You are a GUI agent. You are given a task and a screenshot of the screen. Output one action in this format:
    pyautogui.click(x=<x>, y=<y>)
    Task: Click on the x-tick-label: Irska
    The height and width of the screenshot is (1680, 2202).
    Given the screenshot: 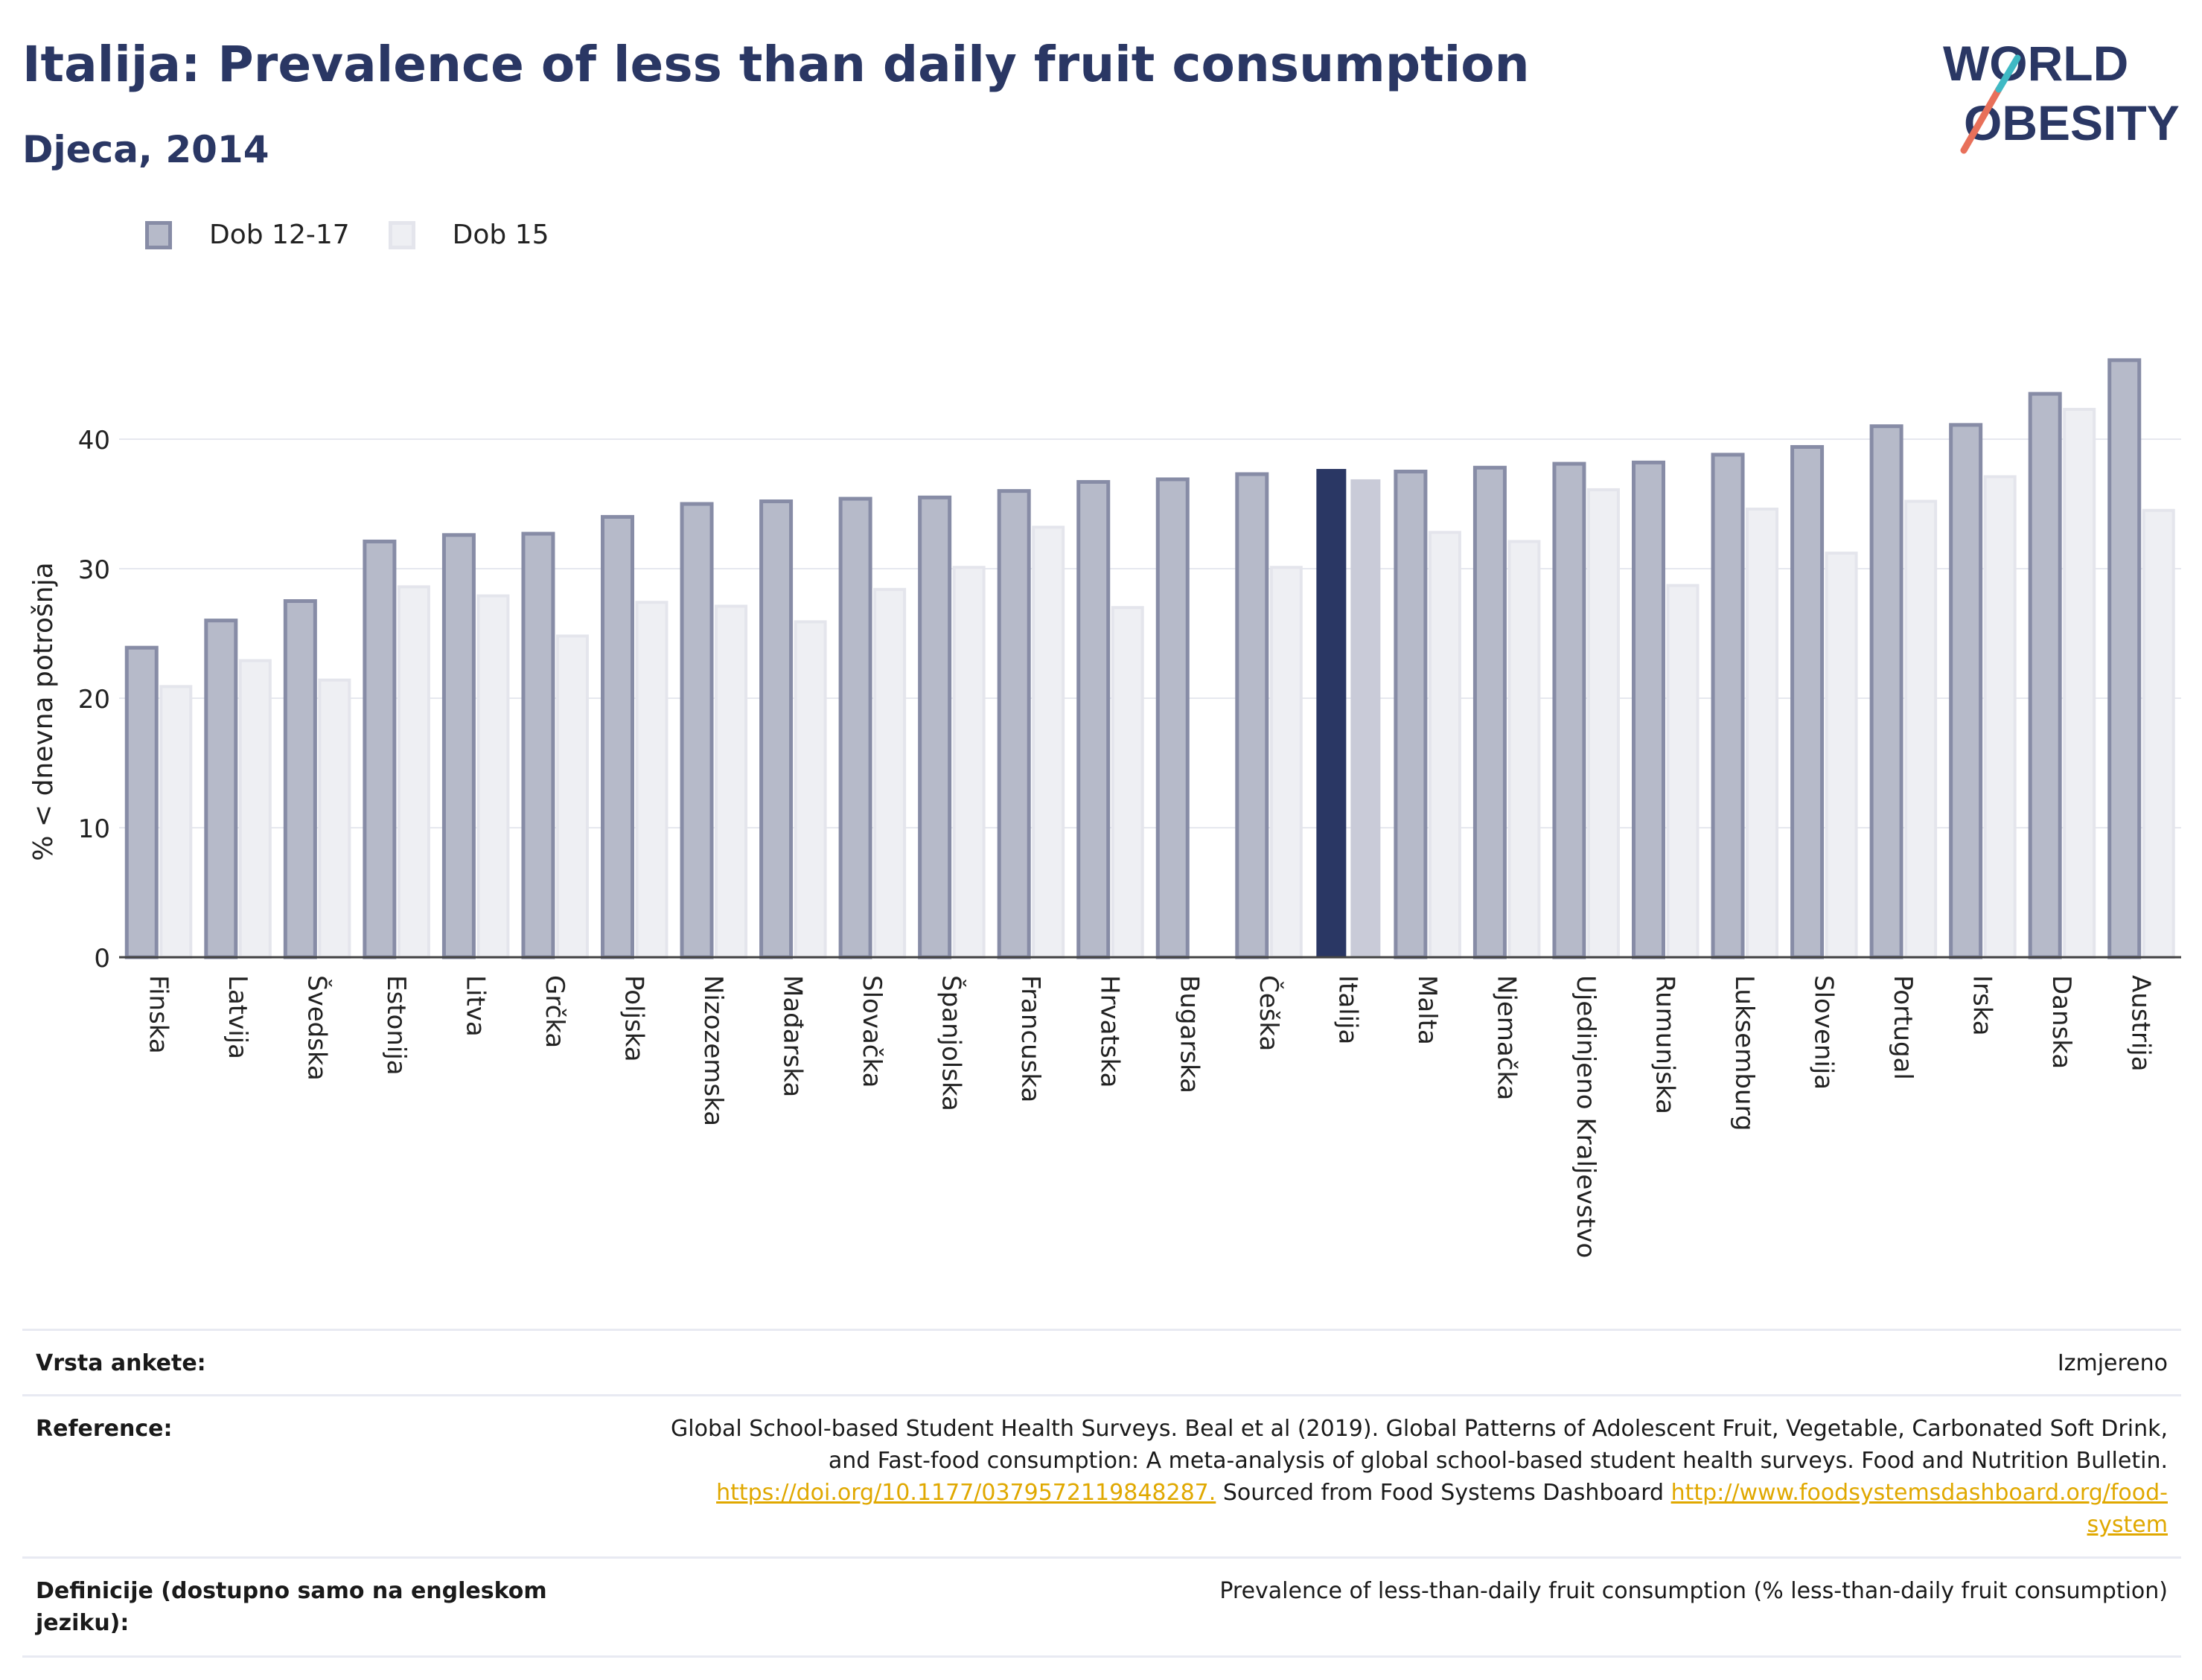 What is the action you would take?
    pyautogui.click(x=1983, y=1005)
    